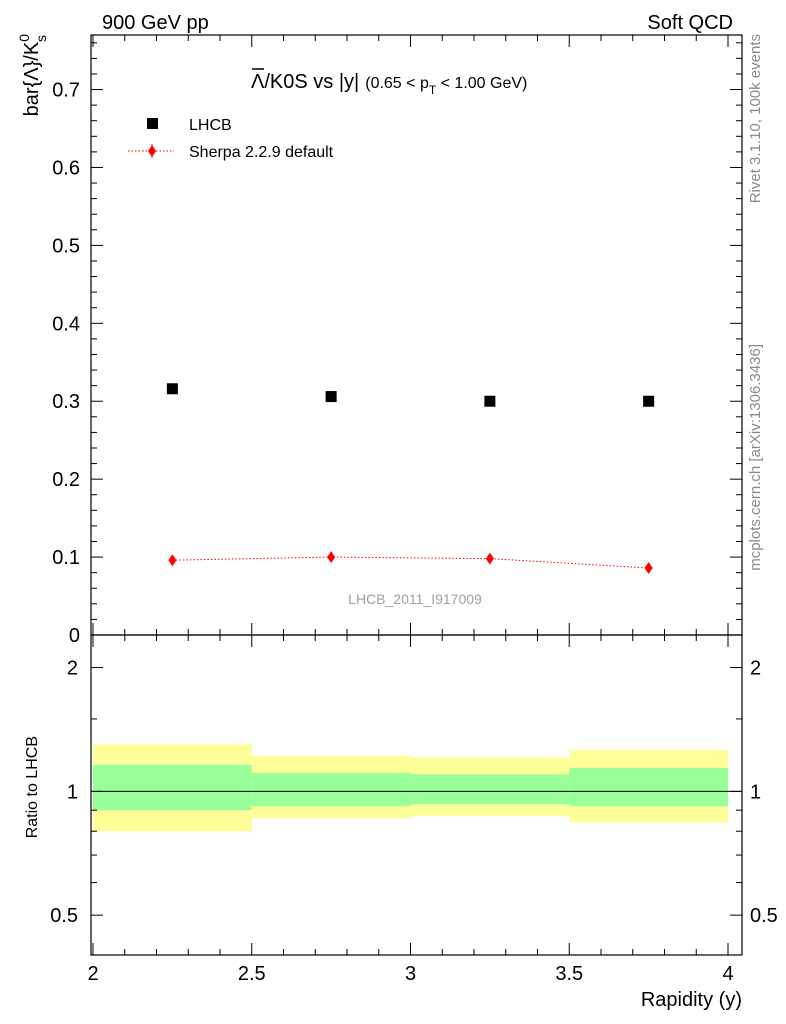  What do you see at coordinates (92, 974) in the screenshot?
I see `xtick-label: 2` at bounding box center [92, 974].